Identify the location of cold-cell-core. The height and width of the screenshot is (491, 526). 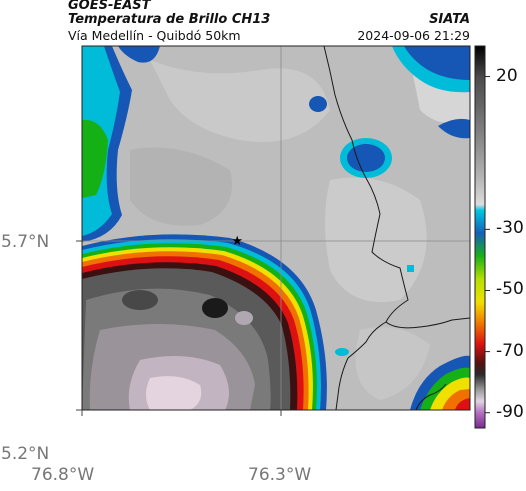
(366, 158).